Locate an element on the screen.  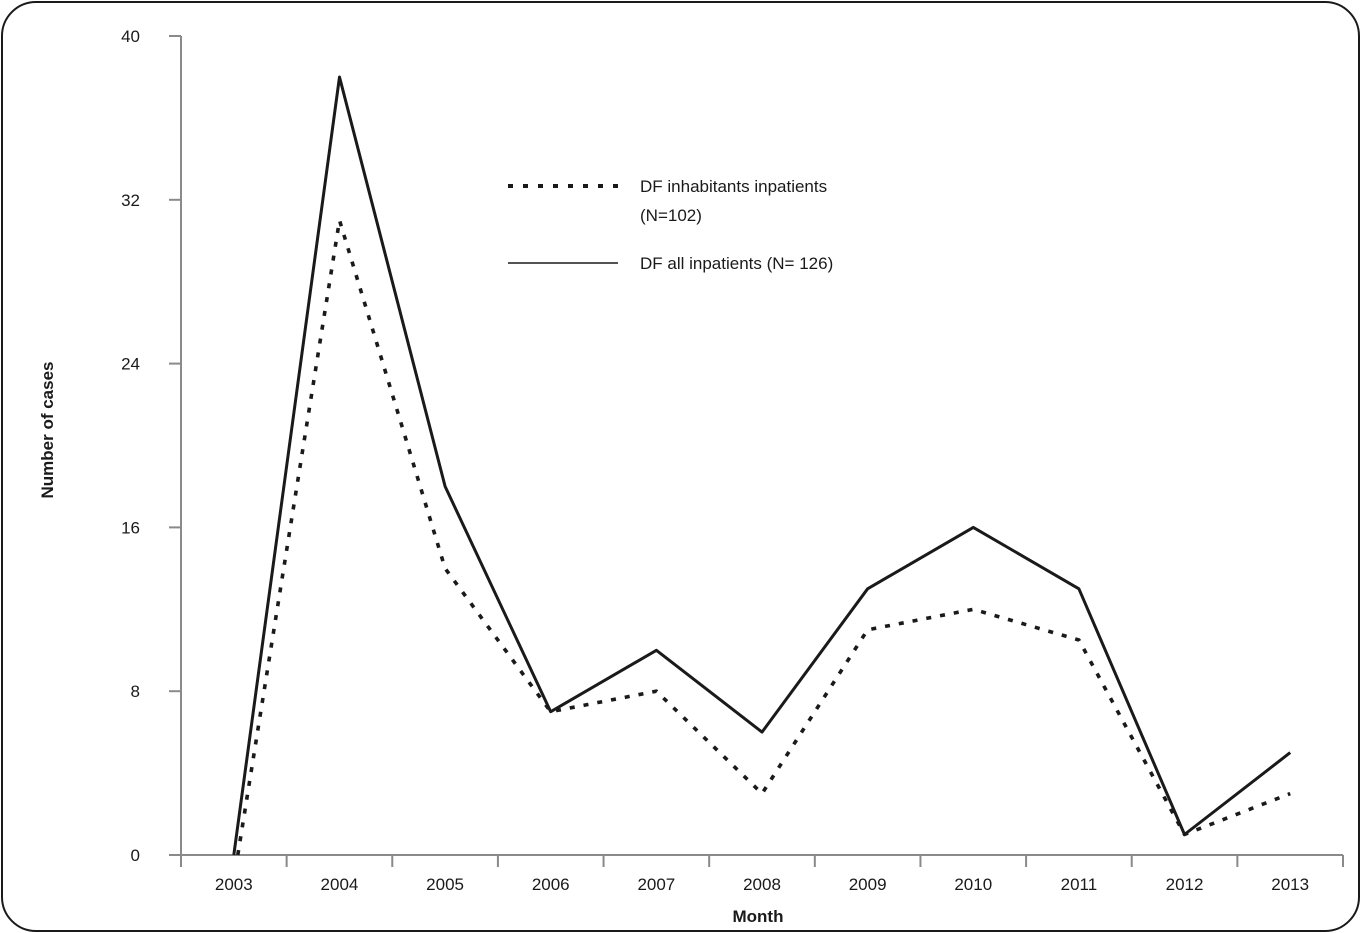
x-tick-label: 2013 is located at coordinates (1290, 884).